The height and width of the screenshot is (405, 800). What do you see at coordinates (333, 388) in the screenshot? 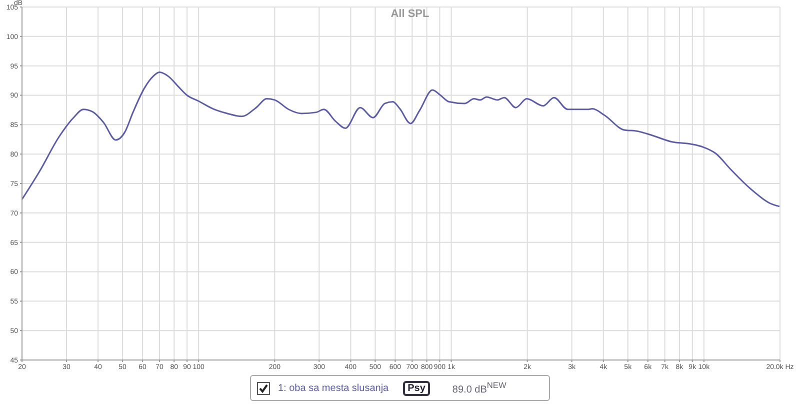
I see `text: 1: oba sa mesta slusanja` at bounding box center [333, 388].